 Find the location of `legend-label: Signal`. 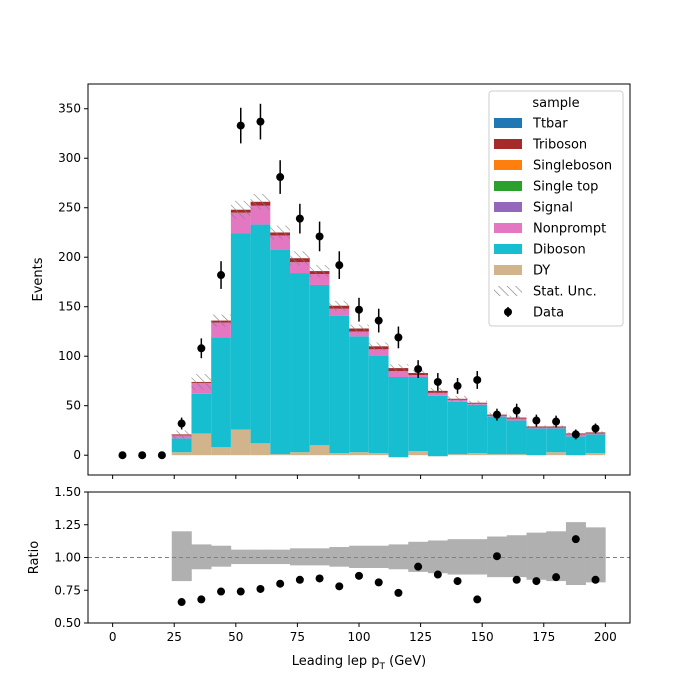

legend-label: Signal is located at coordinates (553, 208).